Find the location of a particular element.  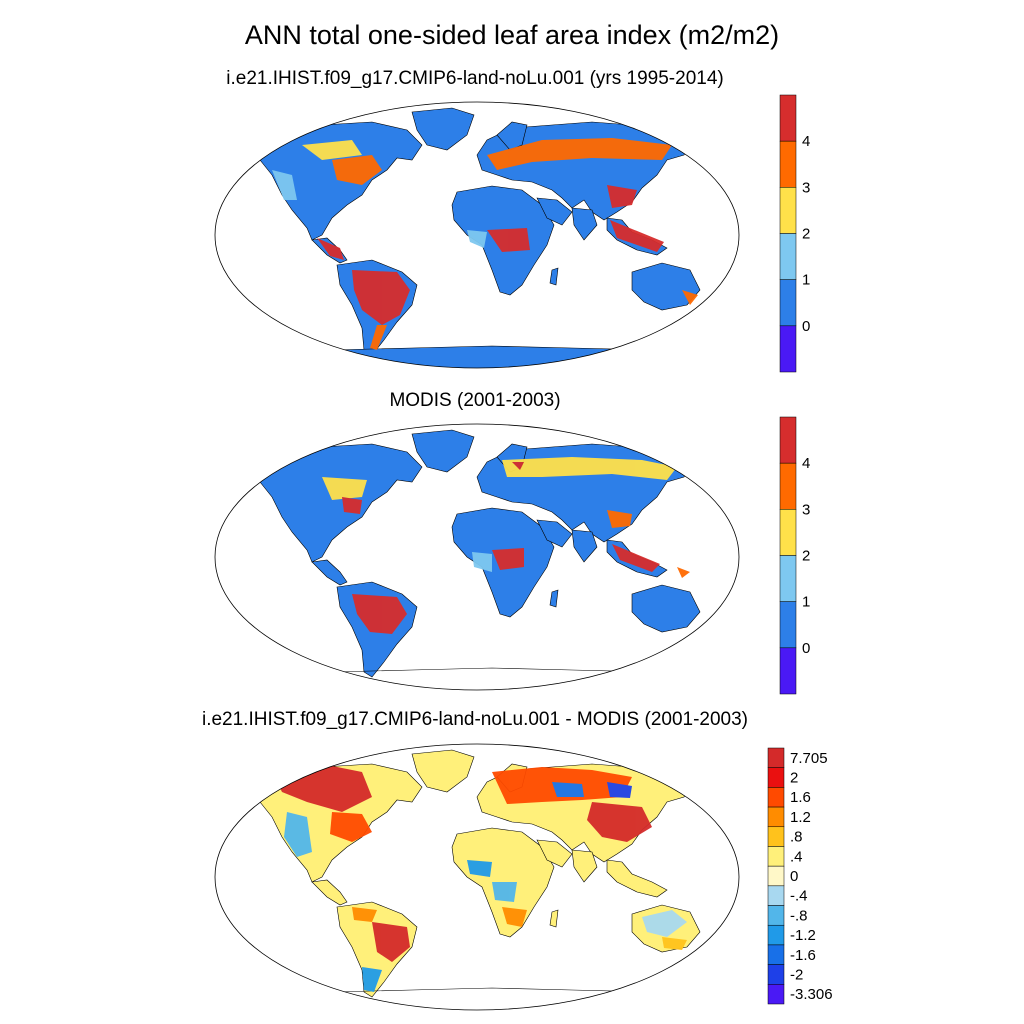

colorbar-label: 7.705 is located at coordinates (809, 758).